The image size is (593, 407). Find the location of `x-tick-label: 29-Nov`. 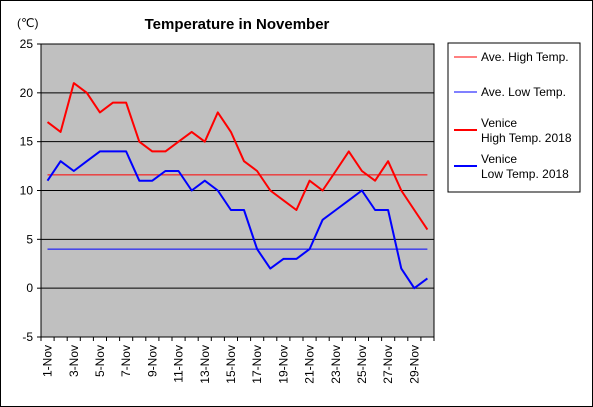

x-tick-label: 29-Nov is located at coordinates (414, 364).